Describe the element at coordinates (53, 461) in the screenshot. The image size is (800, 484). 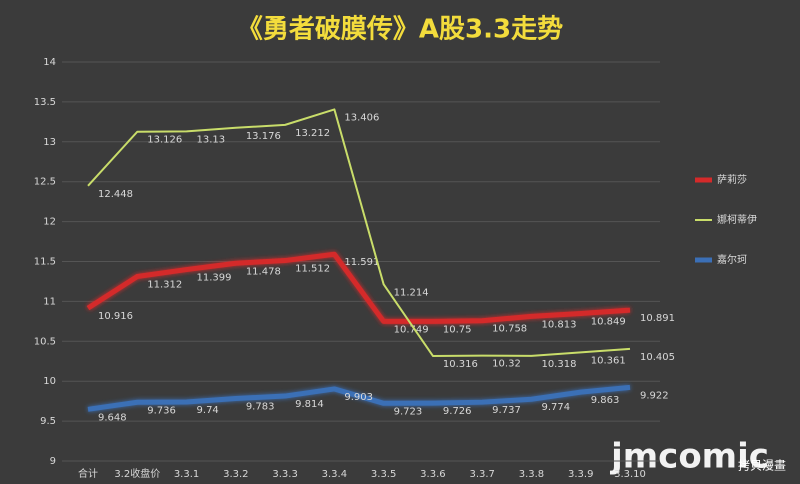
I see `y-tick-label: 9` at that location.